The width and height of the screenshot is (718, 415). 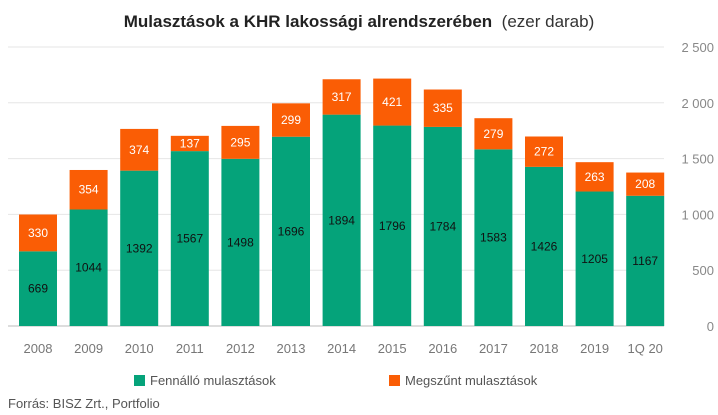 What do you see at coordinates (291, 348) in the screenshot?
I see `x-tick-label: 2013` at bounding box center [291, 348].